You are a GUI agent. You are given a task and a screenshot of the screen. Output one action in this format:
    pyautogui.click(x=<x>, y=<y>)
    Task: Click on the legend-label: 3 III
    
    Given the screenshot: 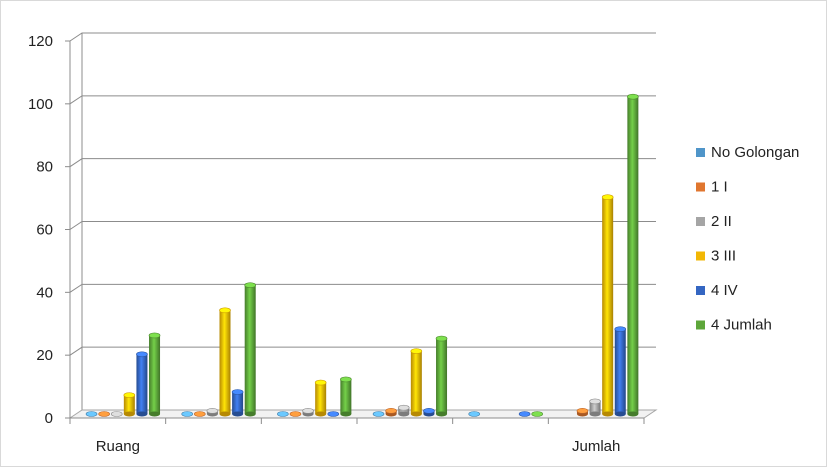 What is the action you would take?
    pyautogui.click(x=723, y=256)
    